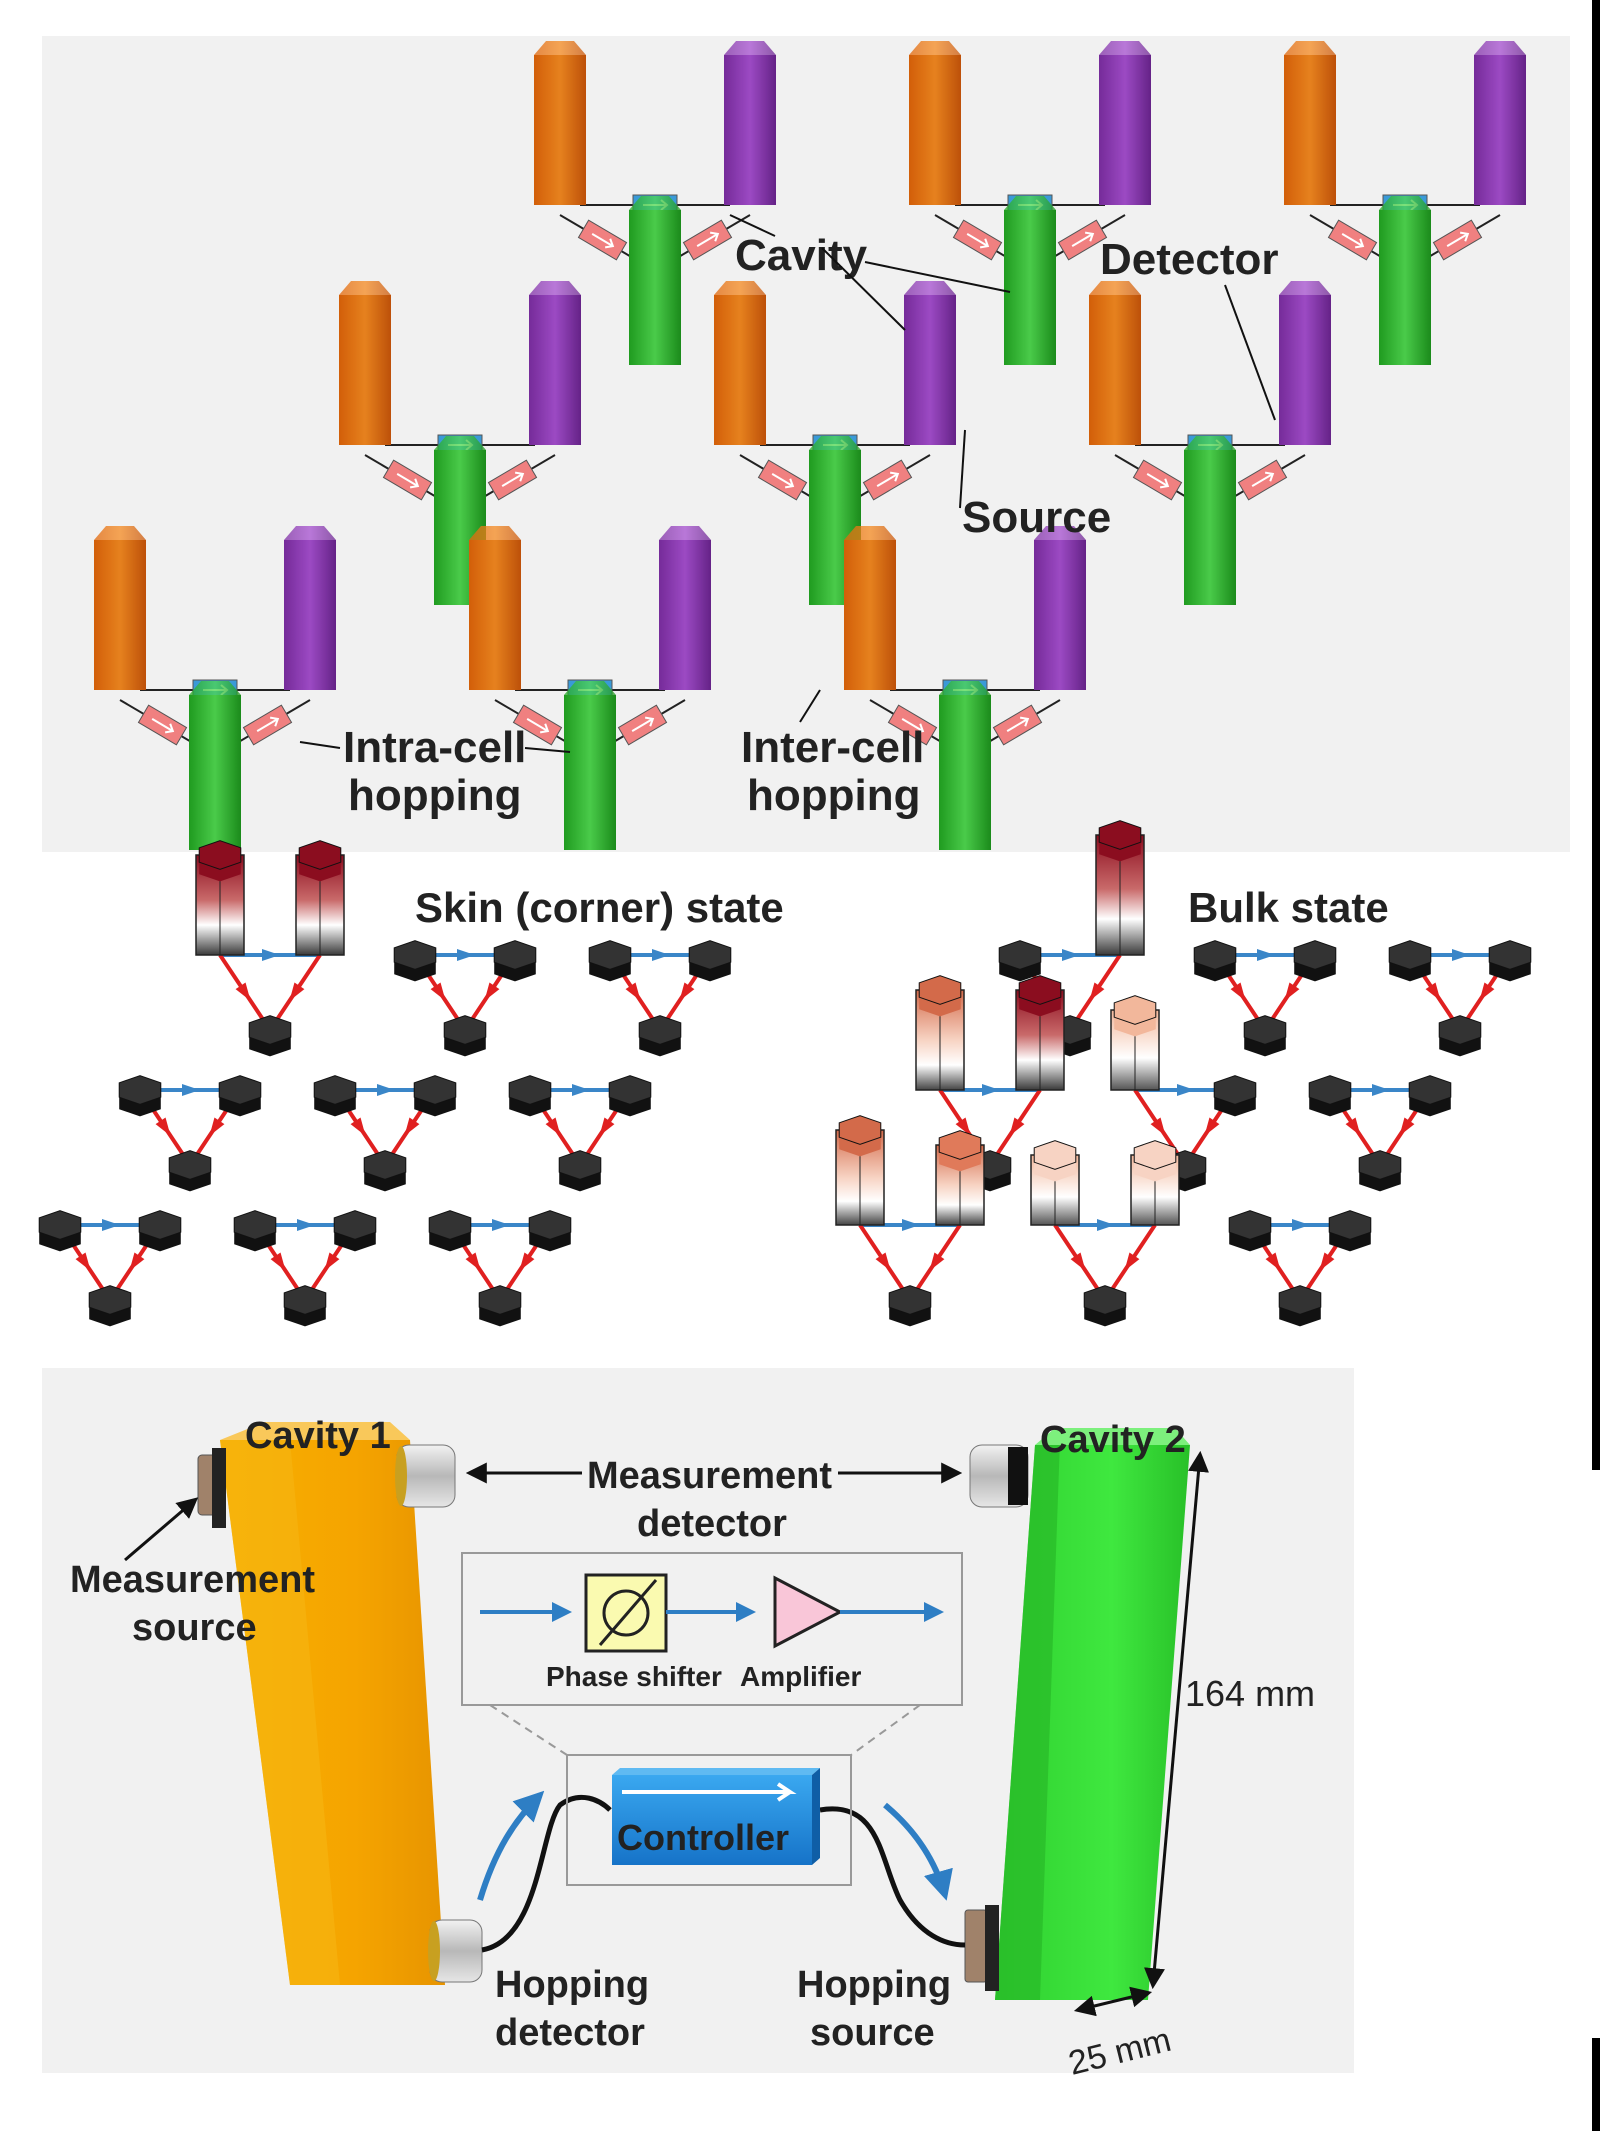 This screenshot has height=2136, width=1600. What do you see at coordinates (434, 747) in the screenshot?
I see `intra-cell-label: Intra-cell` at bounding box center [434, 747].